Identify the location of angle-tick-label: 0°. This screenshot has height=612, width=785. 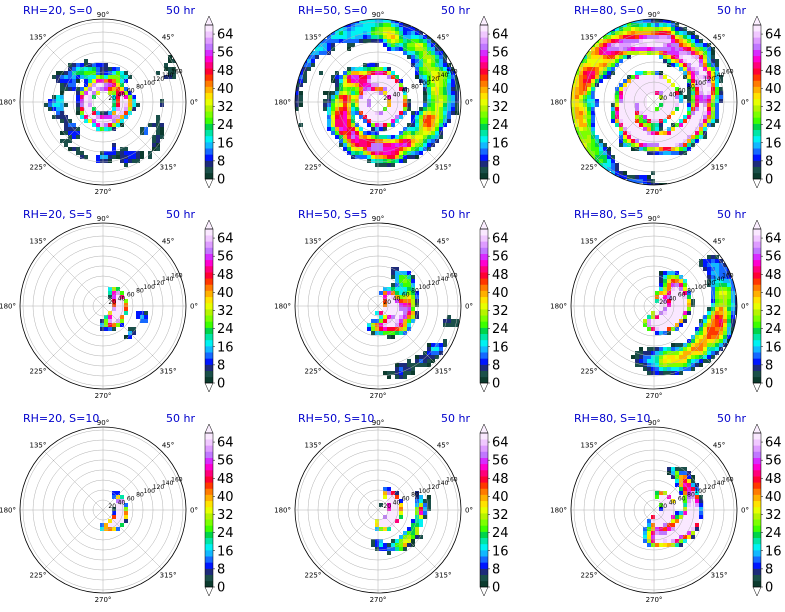
(469, 103).